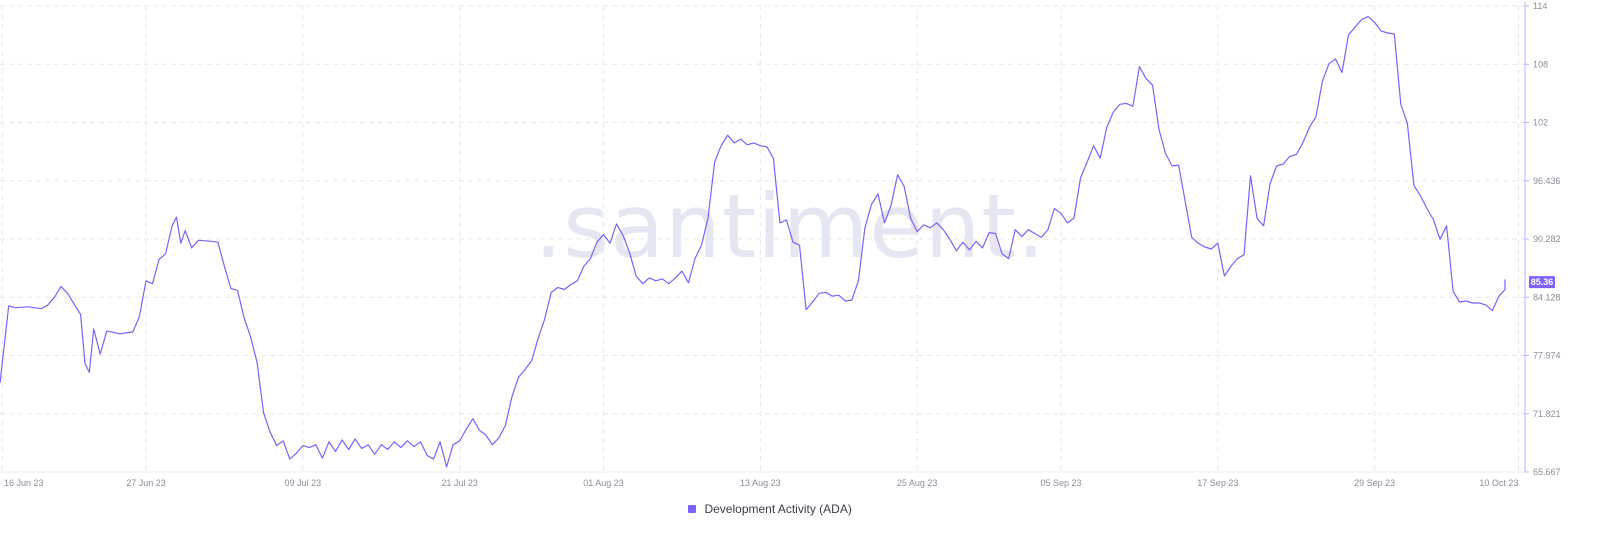 This screenshot has height=541, width=1600. What do you see at coordinates (459, 483) in the screenshot?
I see `x-tick-label: 21 Jul 23` at bounding box center [459, 483].